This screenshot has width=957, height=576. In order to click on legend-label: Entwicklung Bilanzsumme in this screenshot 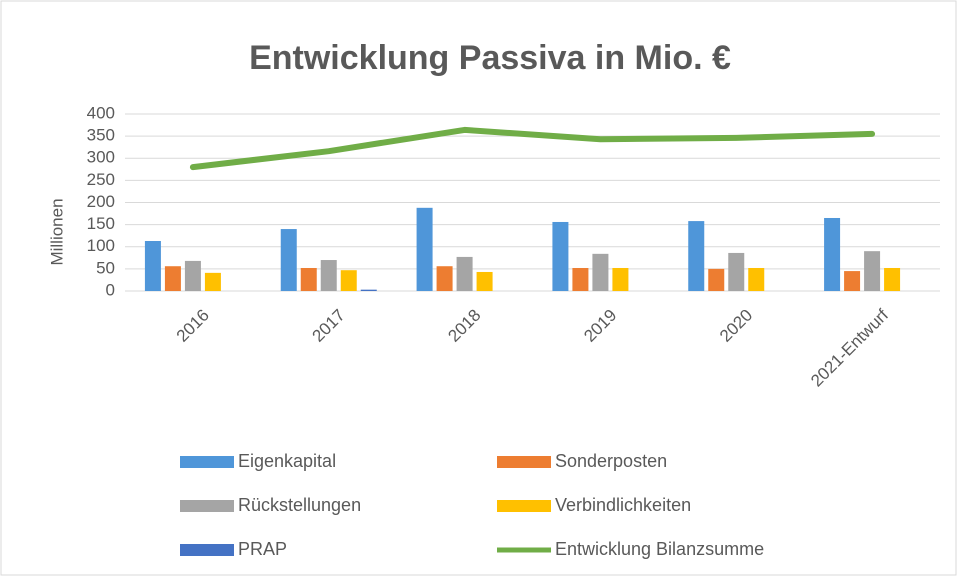, I will do `click(659, 549)`.